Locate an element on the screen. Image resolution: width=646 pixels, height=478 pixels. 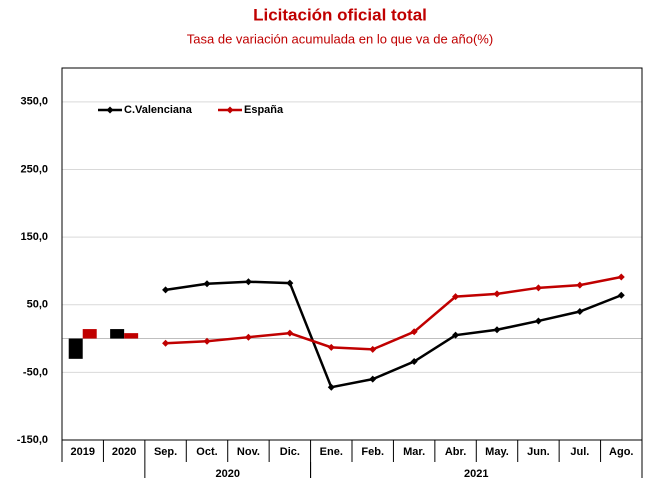
y-tick-label: -50,0 is located at coordinates (35, 372).